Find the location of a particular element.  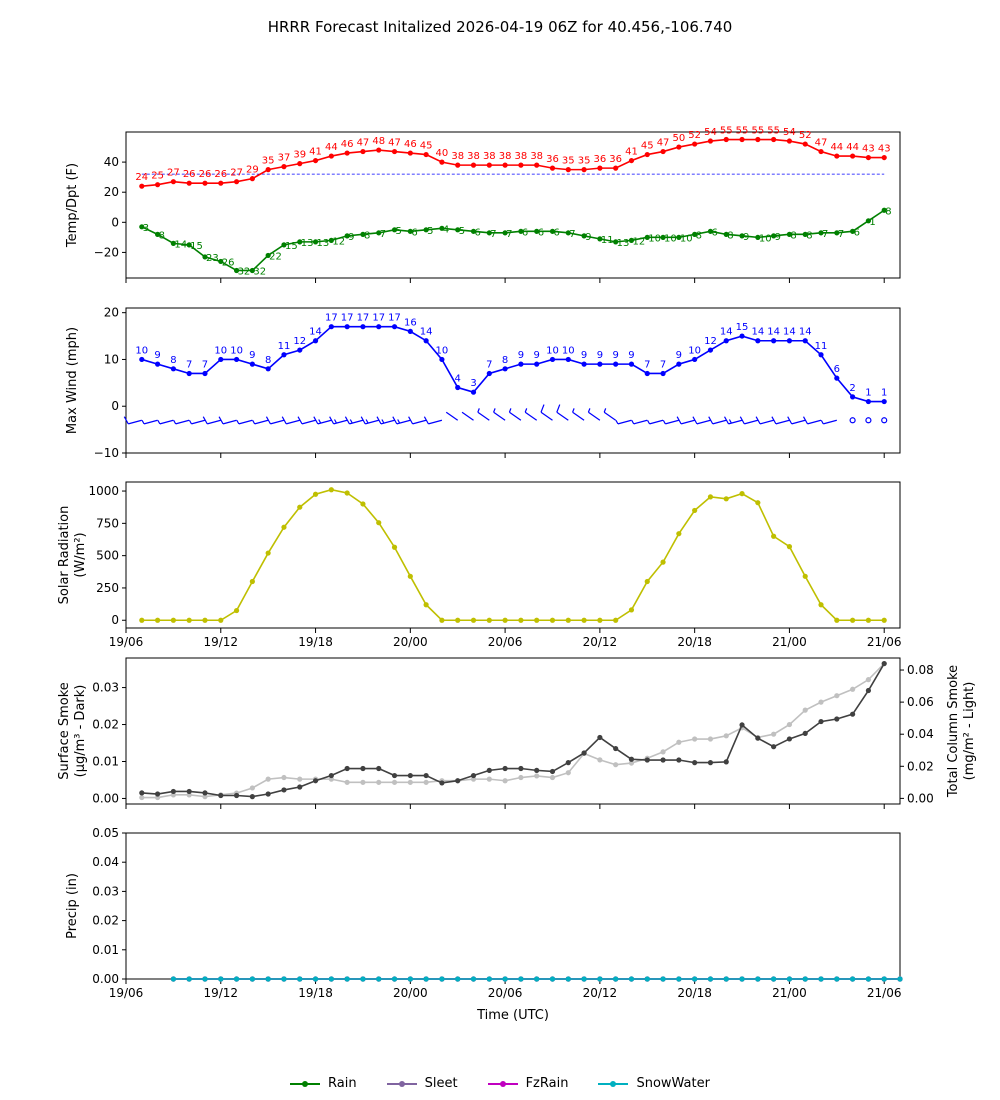

temperature-data-label: 47 is located at coordinates (394, 143).